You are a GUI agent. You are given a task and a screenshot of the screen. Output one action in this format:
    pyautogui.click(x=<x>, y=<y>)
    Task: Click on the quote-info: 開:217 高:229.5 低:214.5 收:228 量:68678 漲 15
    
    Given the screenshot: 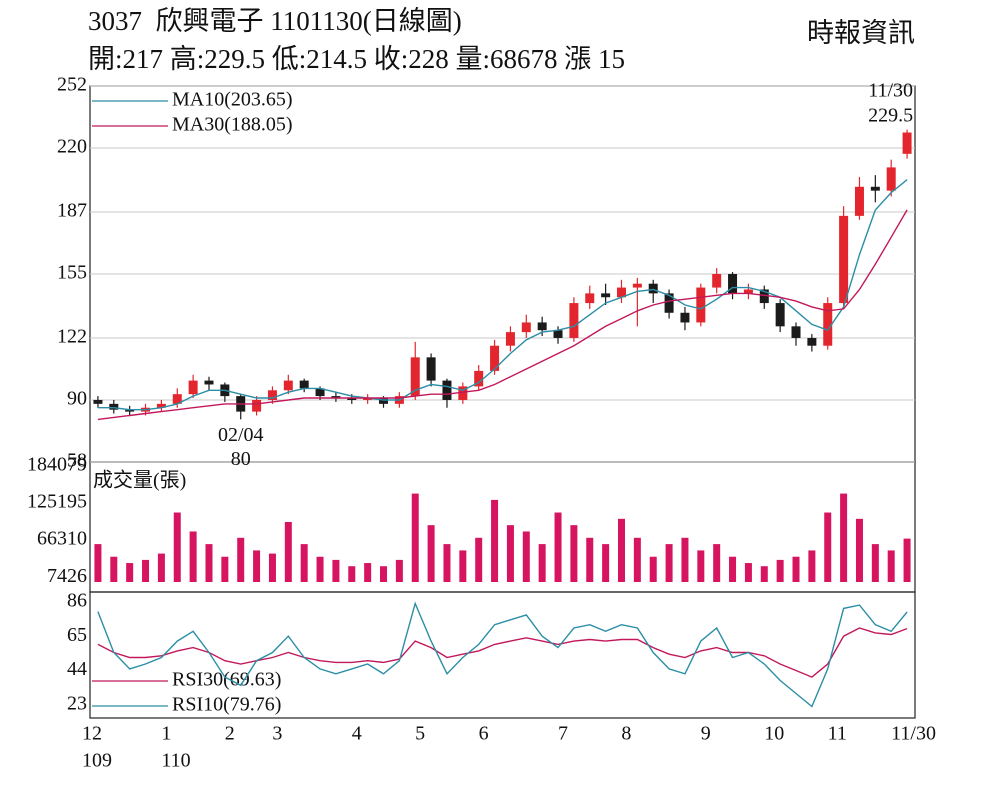 What is the action you would take?
    pyautogui.click(x=356, y=59)
    